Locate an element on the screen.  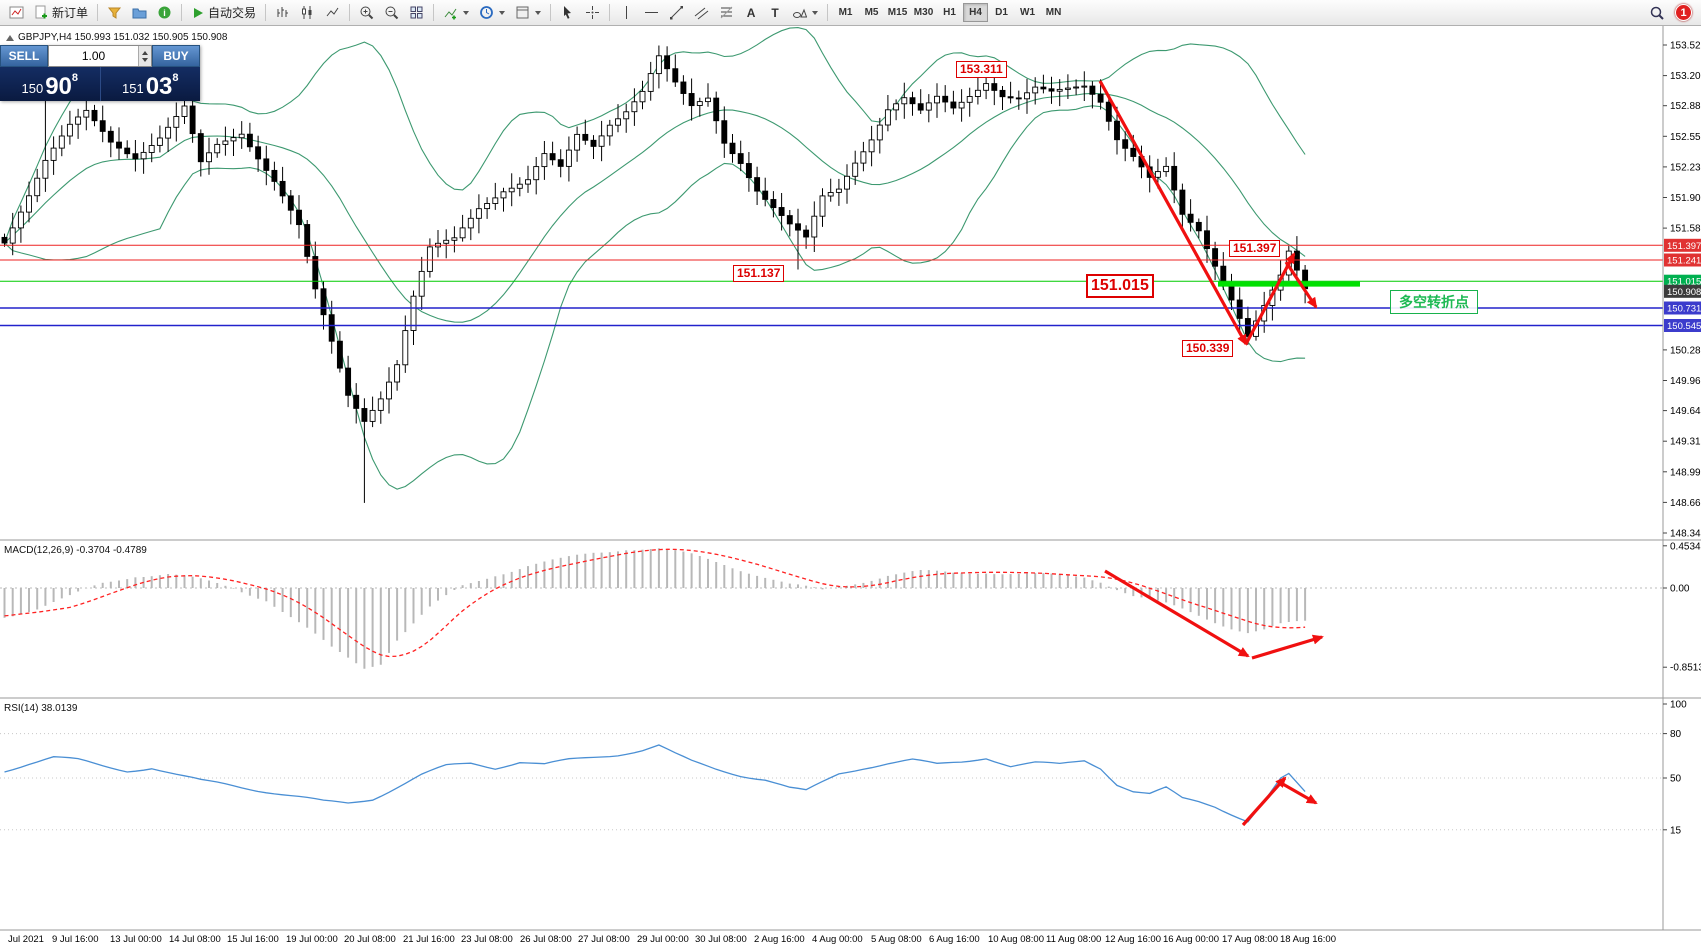
timeframe-button-H1: H1 is located at coordinates (949, 12).